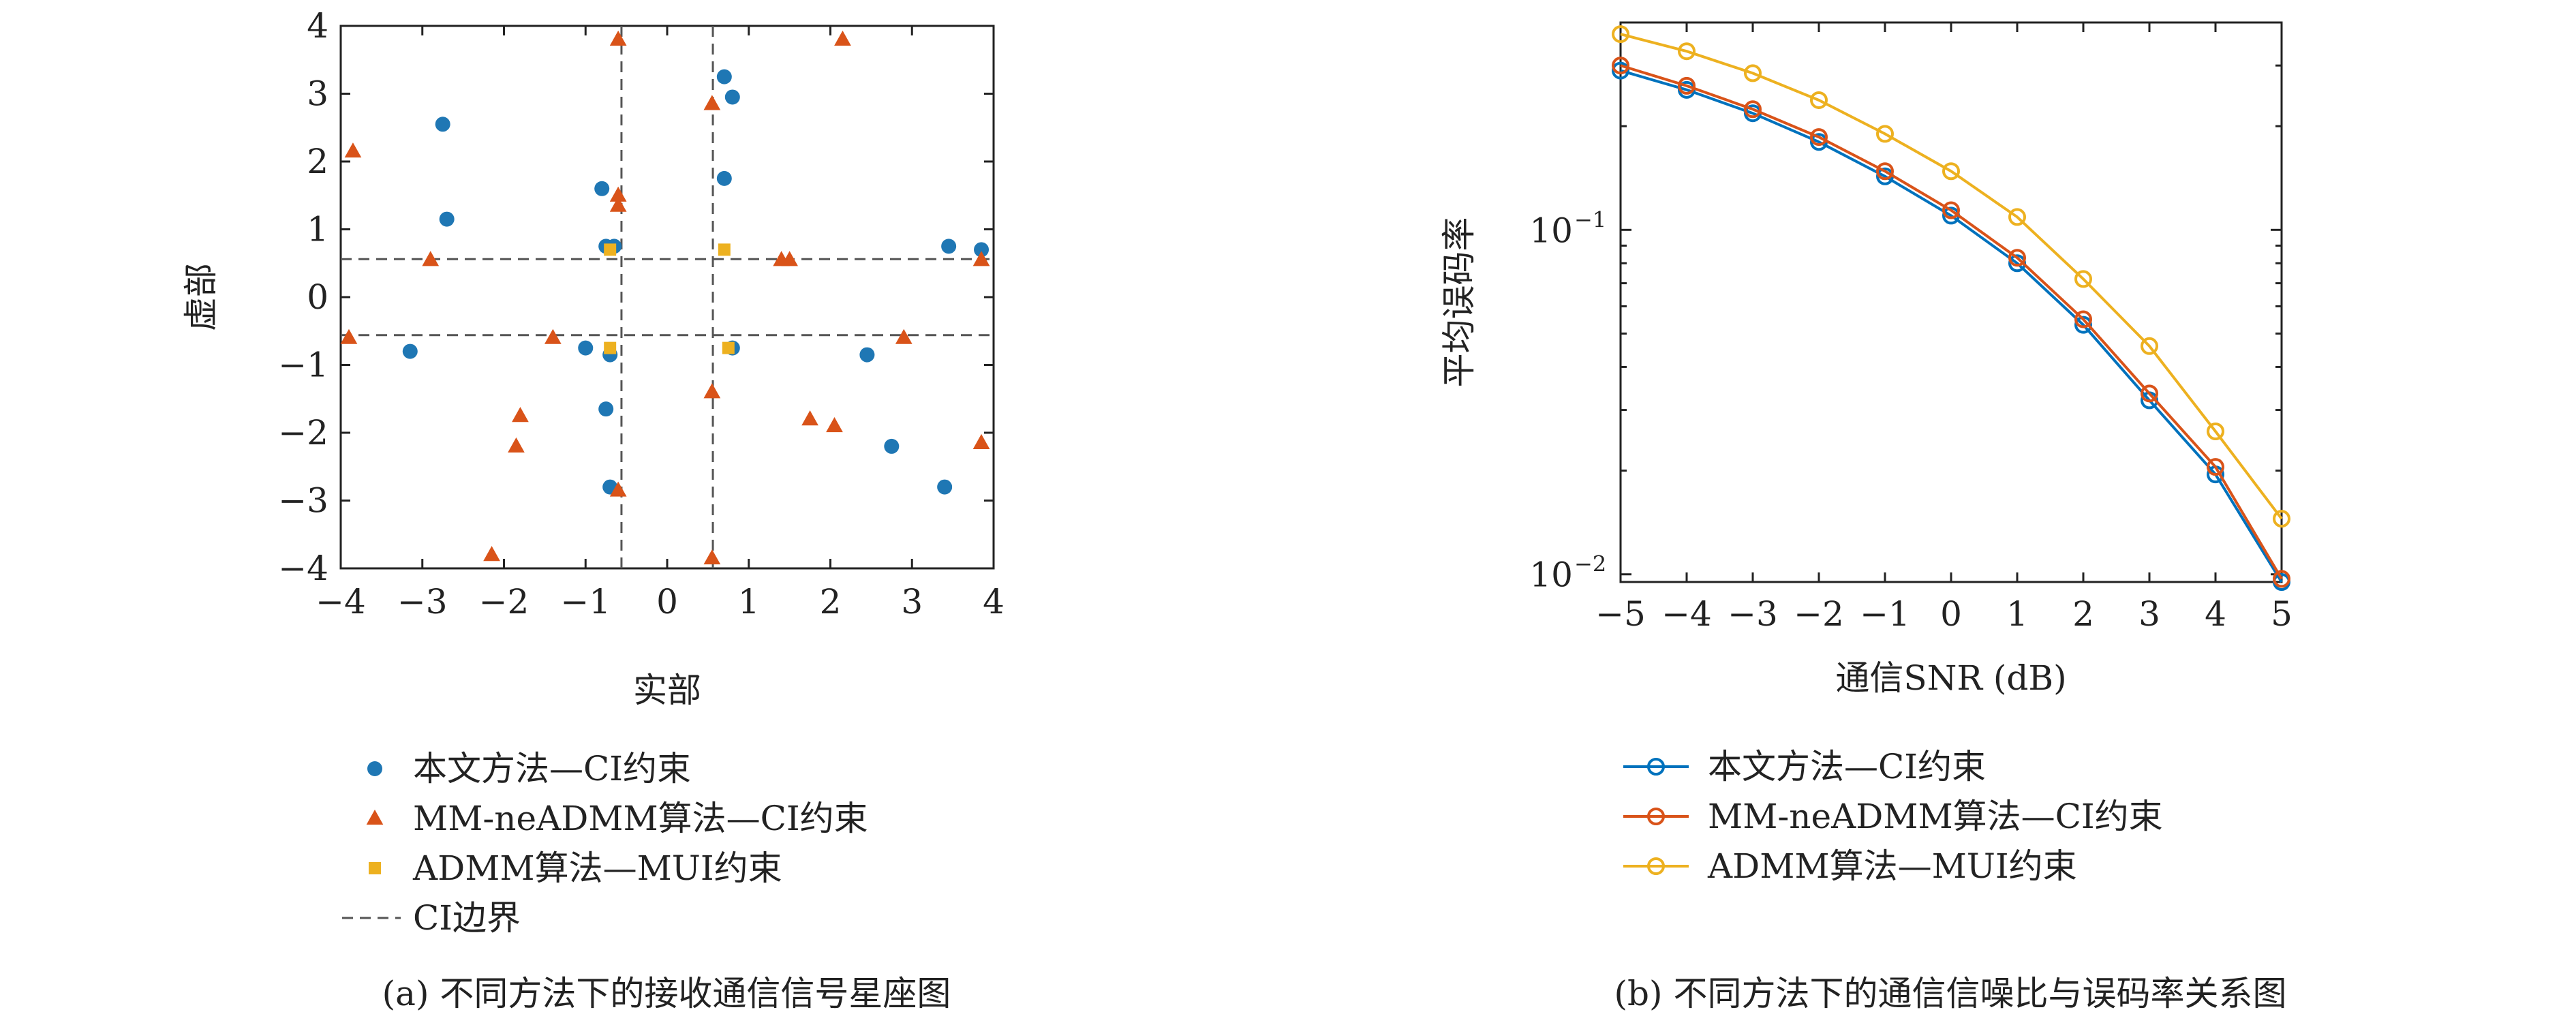 This screenshot has height=1027, width=2576. What do you see at coordinates (303, 569) in the screenshot?
I see `y-tick-label: −4` at bounding box center [303, 569].